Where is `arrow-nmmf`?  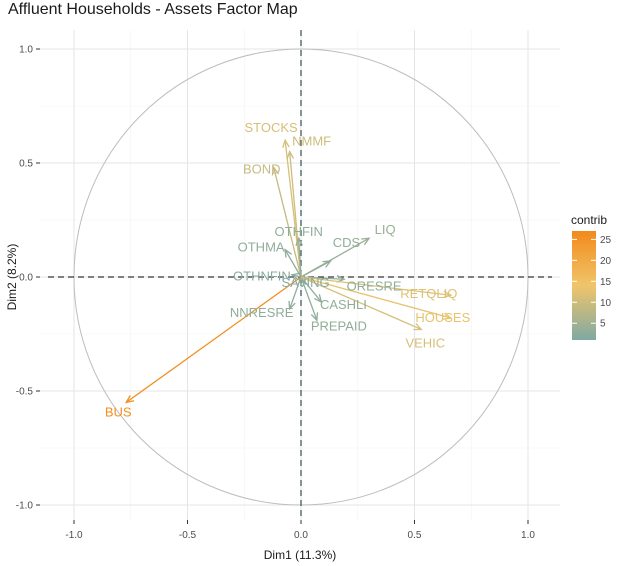
arrow-nmmf is located at coordinates (295, 214).